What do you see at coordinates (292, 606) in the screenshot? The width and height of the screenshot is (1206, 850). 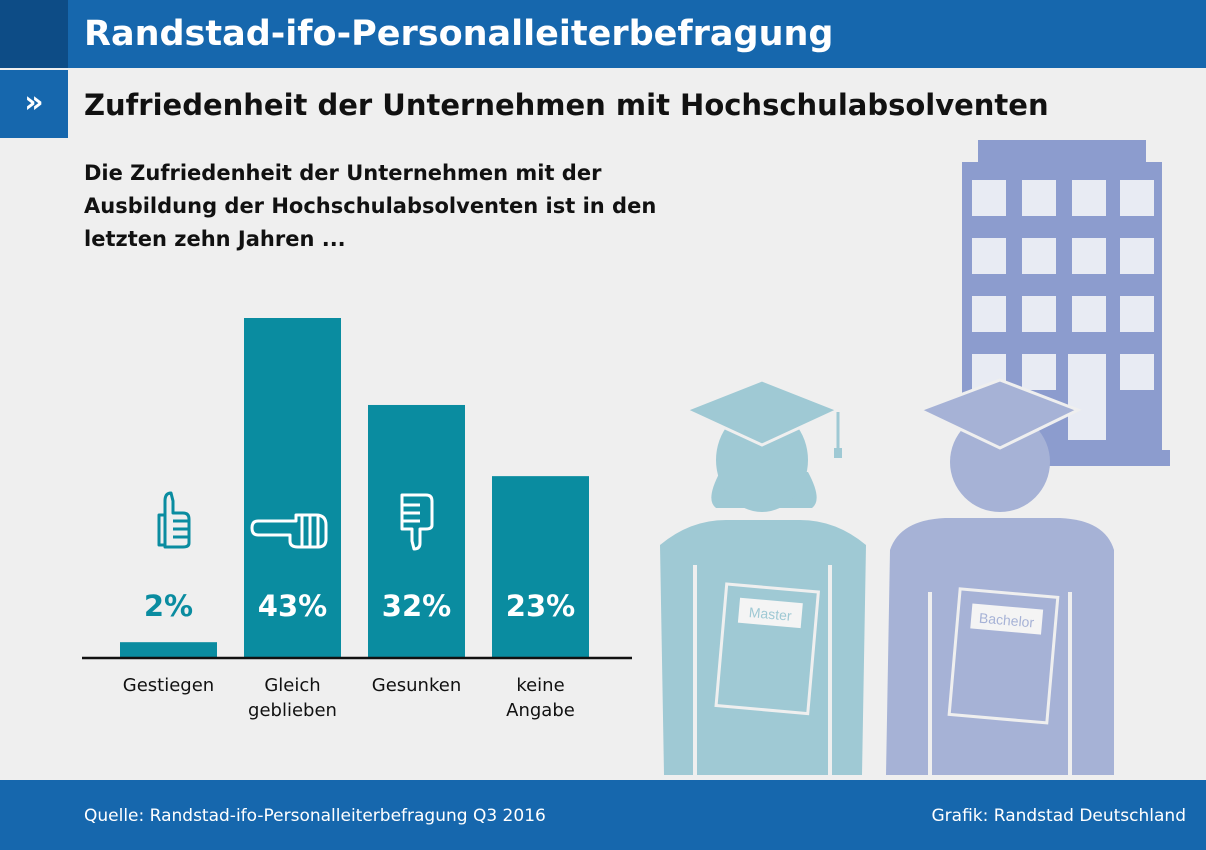 I see `data-label: 43%` at bounding box center [292, 606].